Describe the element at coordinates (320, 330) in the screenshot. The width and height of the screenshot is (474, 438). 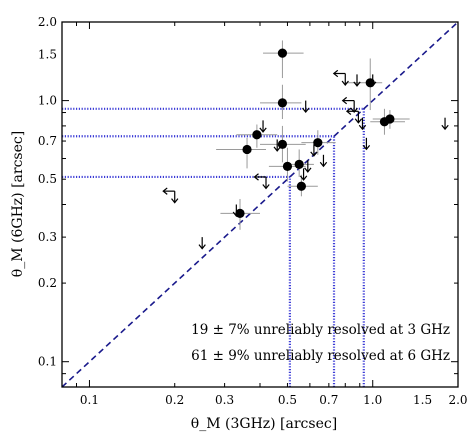
I see `annotation-text: 19 ± 7% unreliably resolved at 3 GHz` at that location.